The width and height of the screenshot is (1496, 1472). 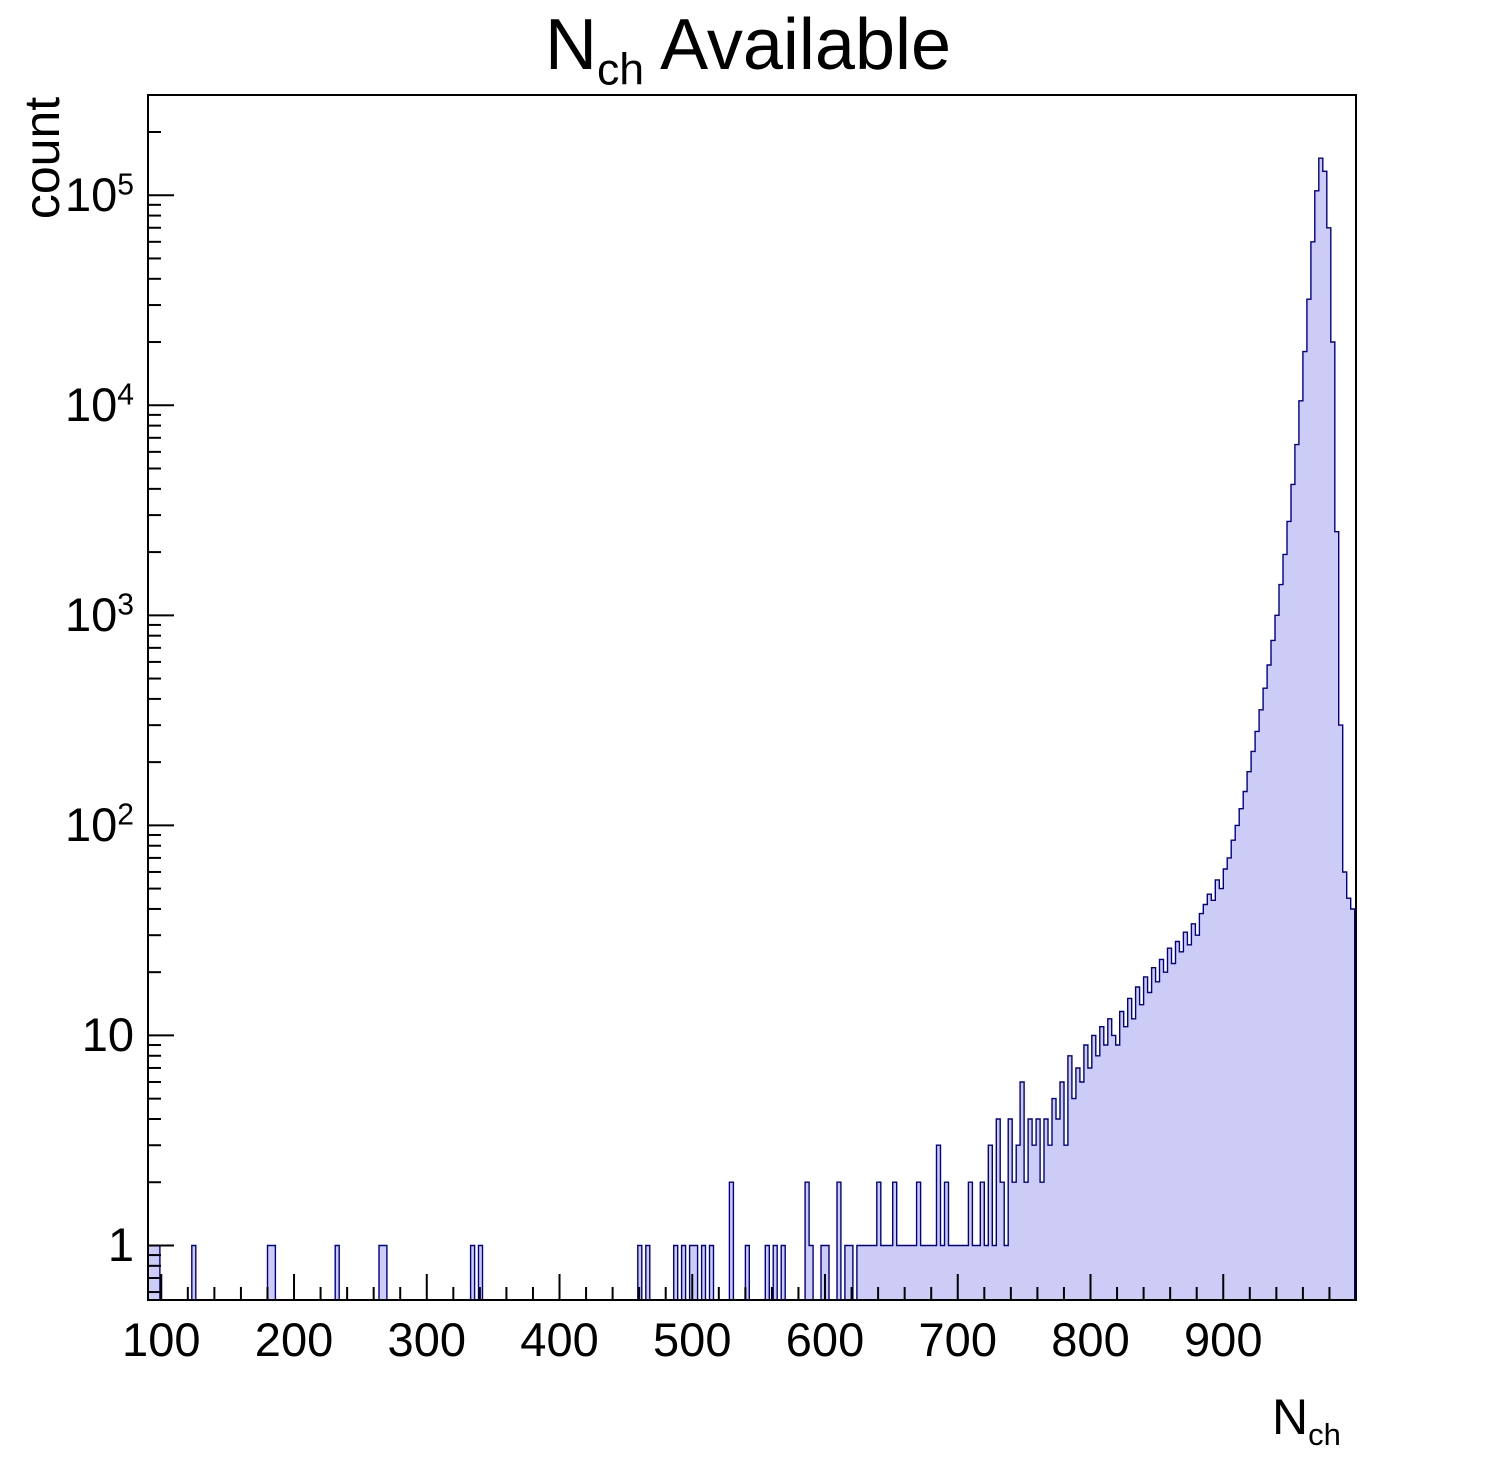 I want to click on x-tick-label: 900, so click(x=1223, y=1339).